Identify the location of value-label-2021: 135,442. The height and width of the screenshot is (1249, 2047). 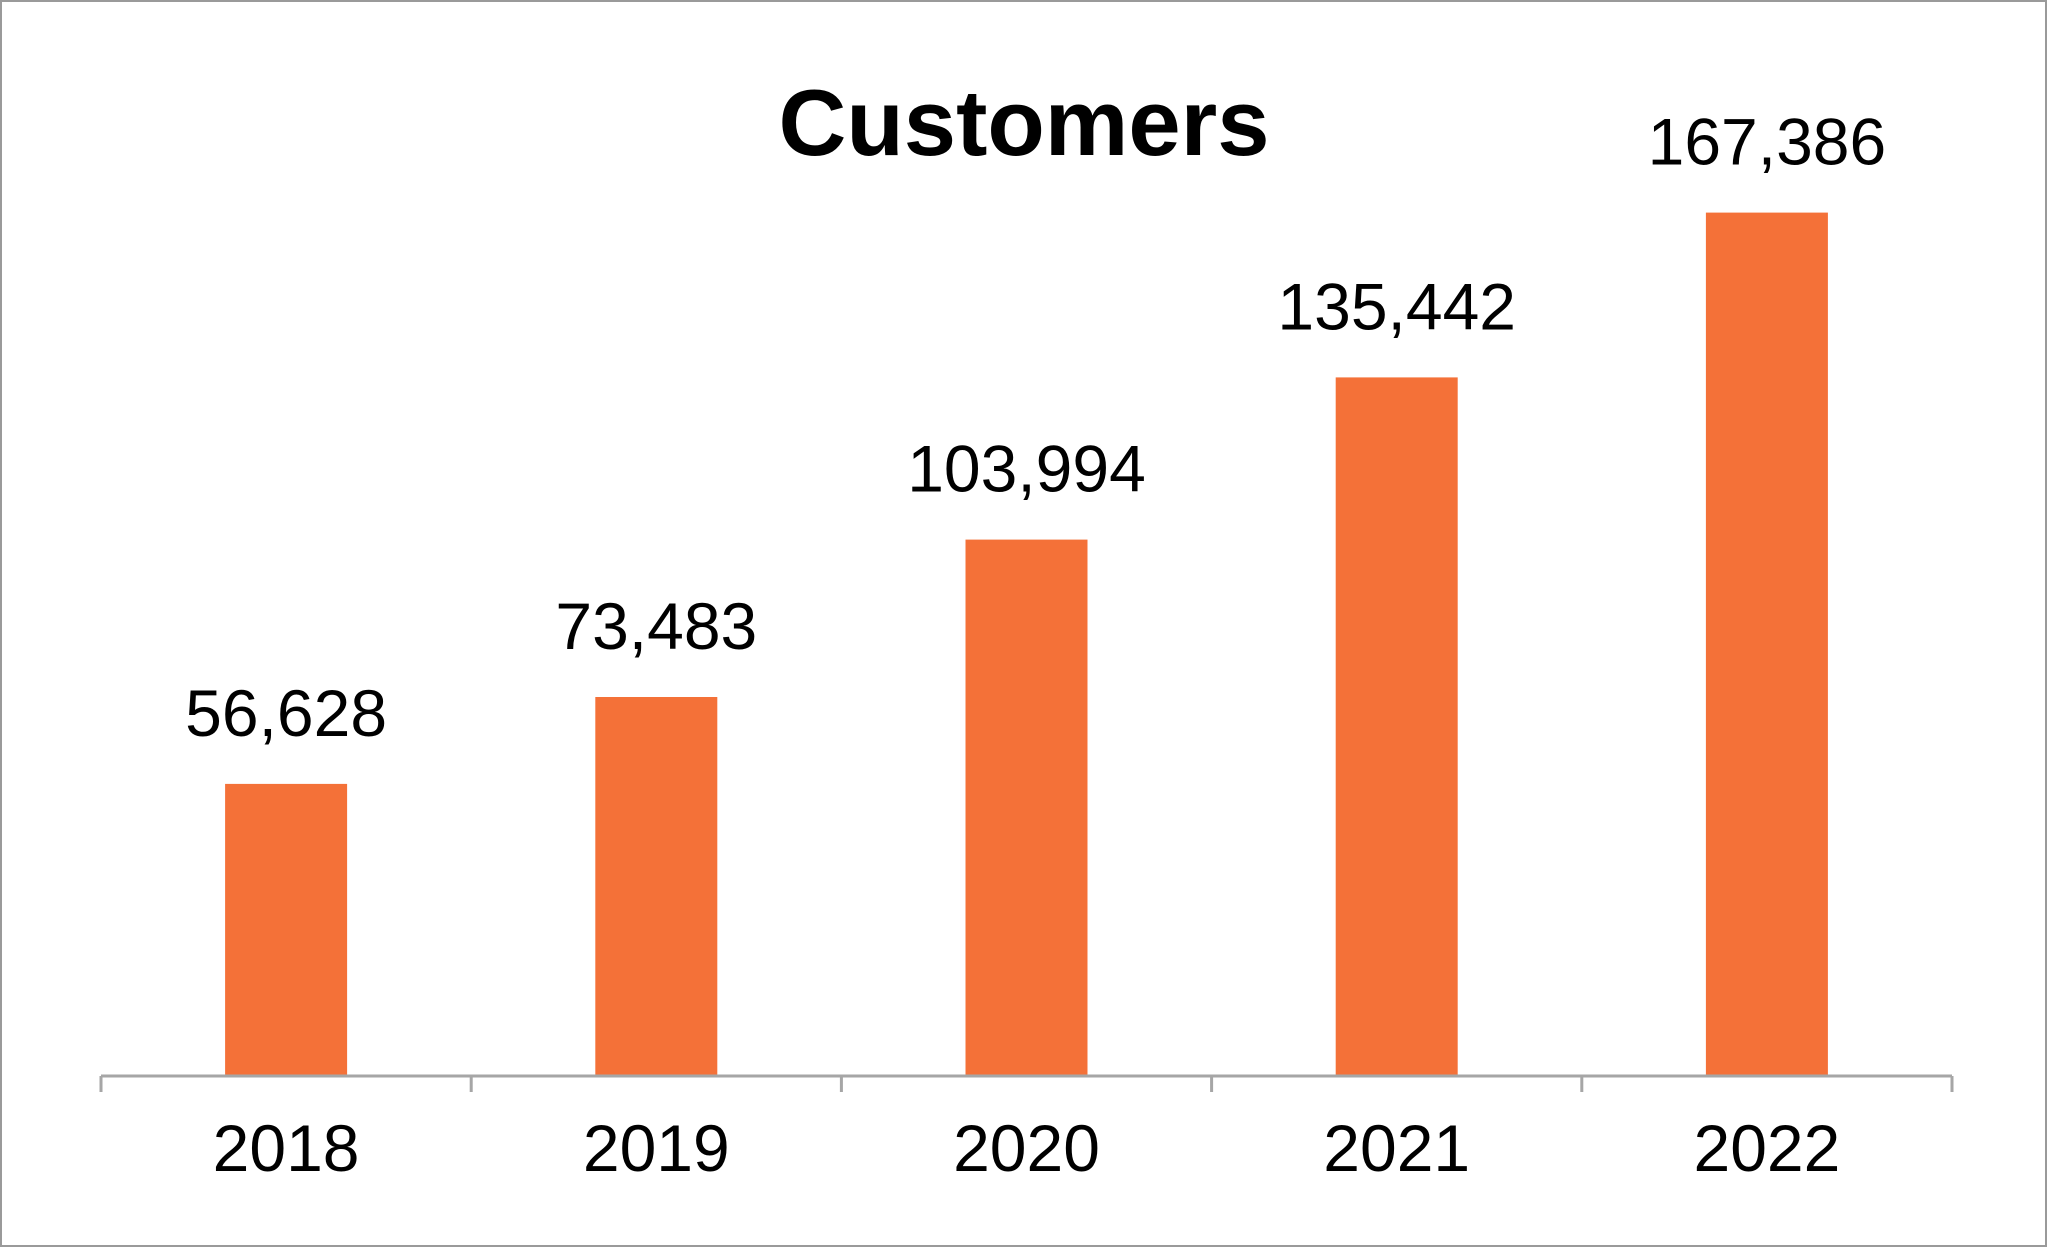
(1396, 306).